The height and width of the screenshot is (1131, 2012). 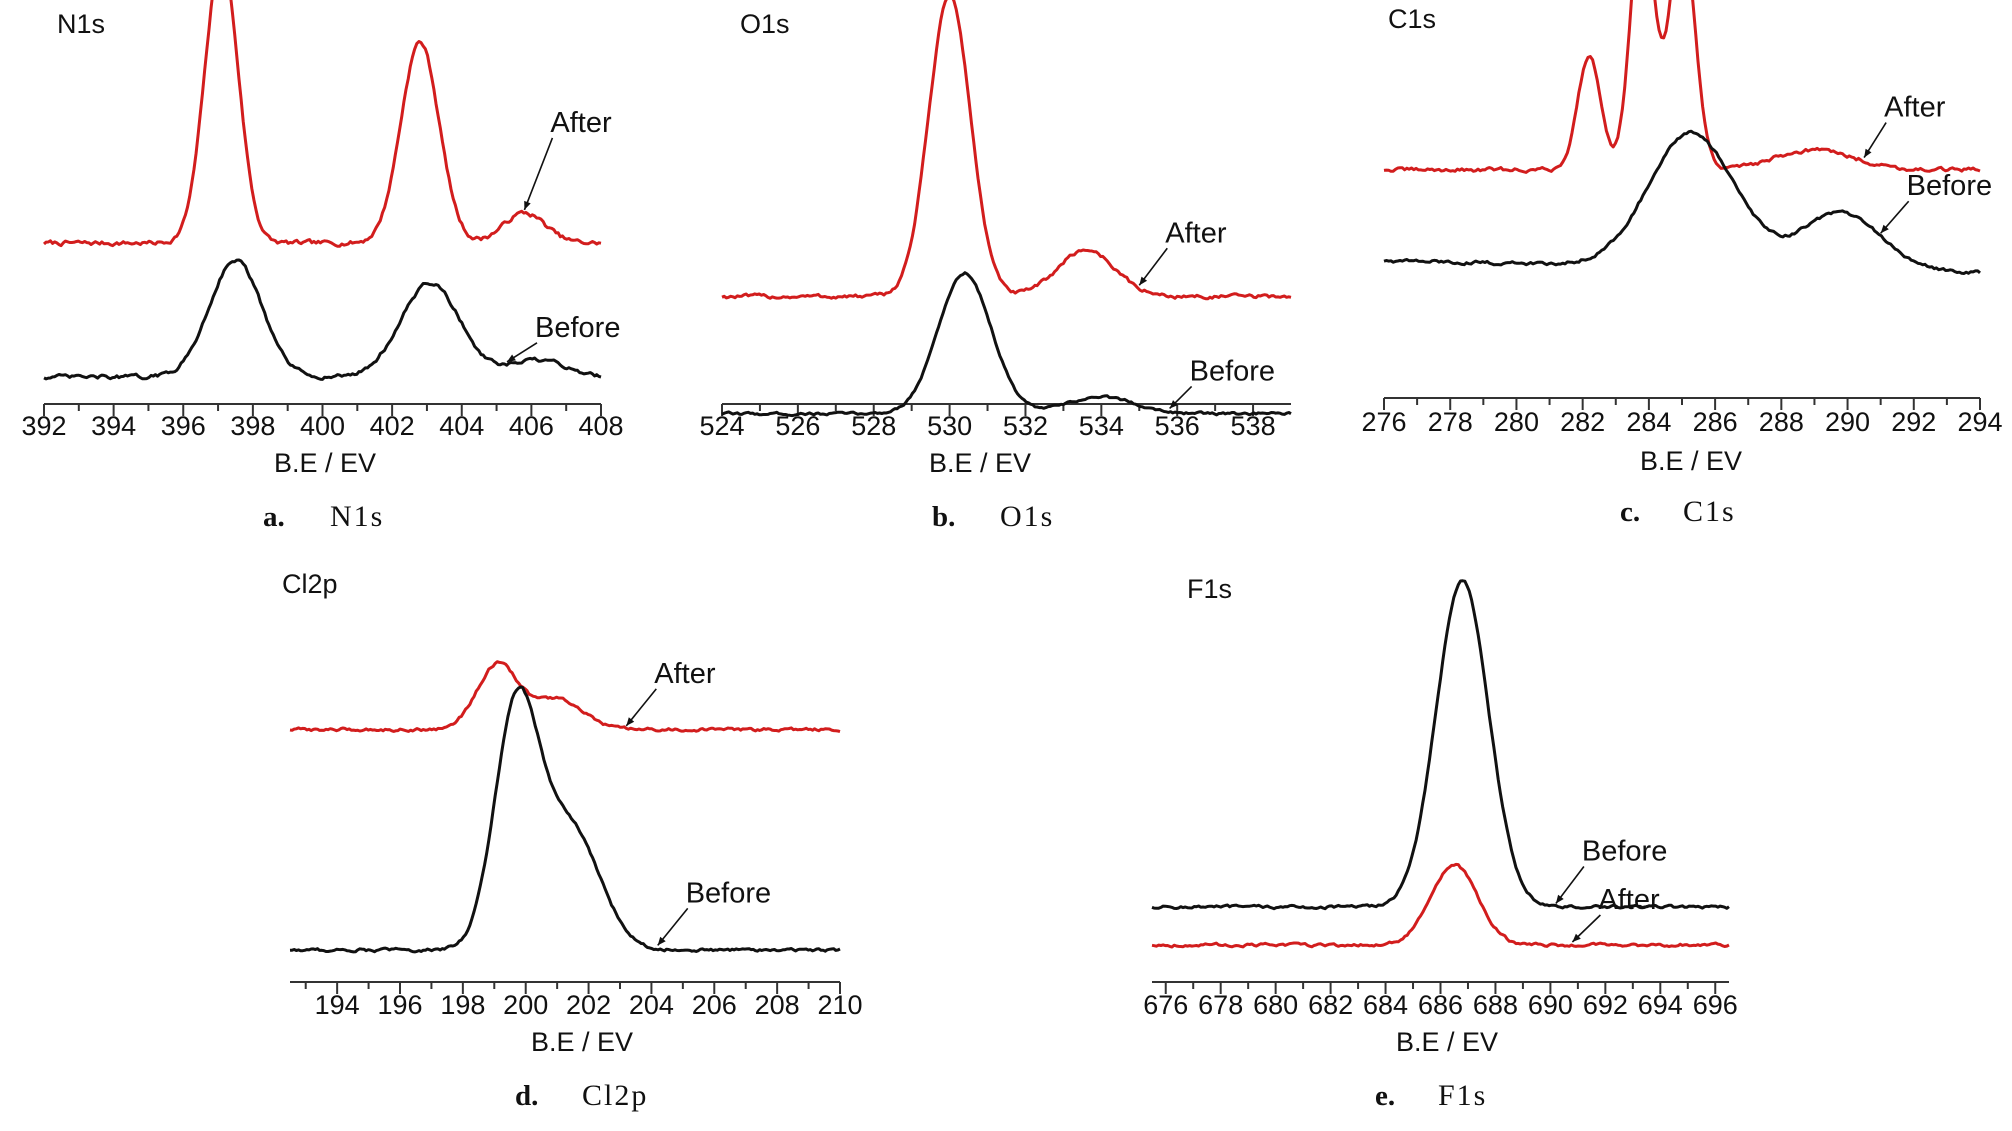 What do you see at coordinates (113, 426) in the screenshot?
I see `x-tick-label: 394` at bounding box center [113, 426].